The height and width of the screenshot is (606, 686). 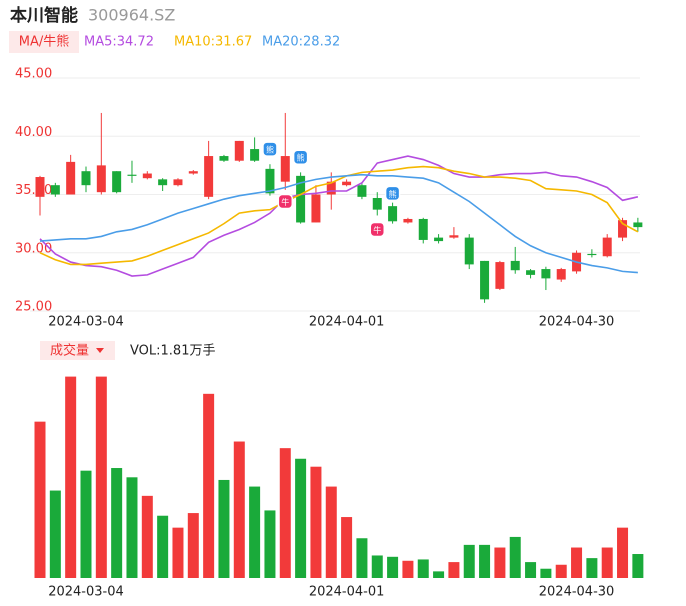 What do you see at coordinates (69, 351) in the screenshot?
I see `volume-title: 成交量` at bounding box center [69, 351].